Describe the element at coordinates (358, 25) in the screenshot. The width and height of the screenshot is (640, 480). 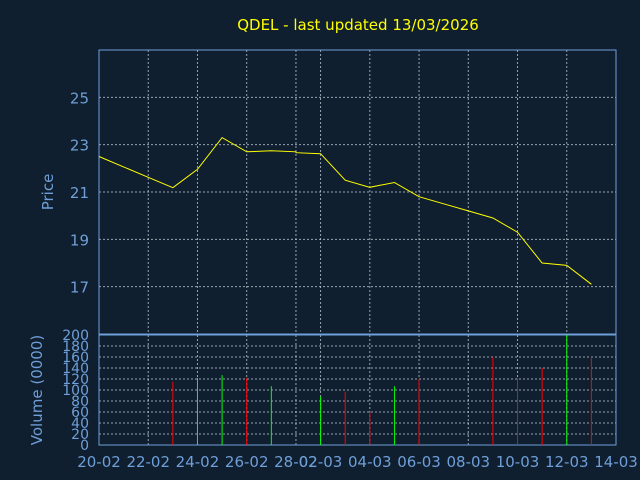
I see `chart-title: QDEL - last updated 13/03/2026` at that location.